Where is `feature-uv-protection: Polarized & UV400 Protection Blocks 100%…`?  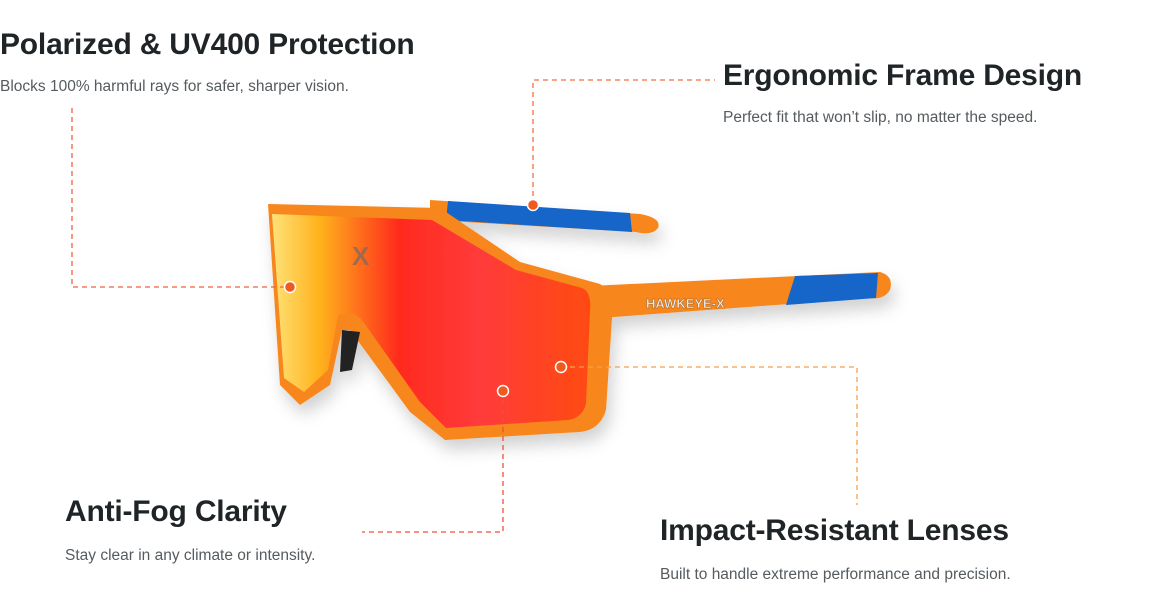 feature-uv-protection: Polarized & UV400 Protection Blocks 100%… is located at coordinates (207, 62).